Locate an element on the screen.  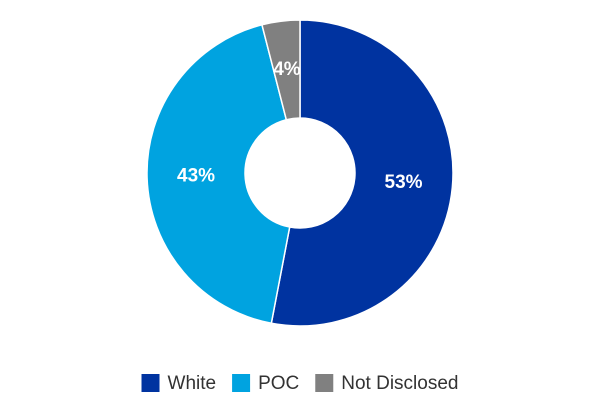
legend-label: Not Disclosed is located at coordinates (399, 383).